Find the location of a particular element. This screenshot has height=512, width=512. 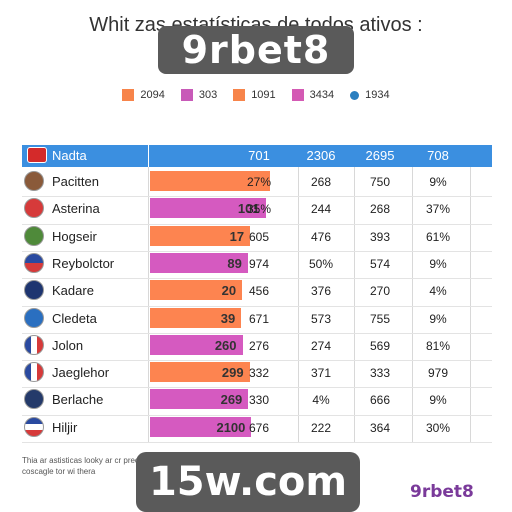

table-cell: 364 is located at coordinates (380, 427).